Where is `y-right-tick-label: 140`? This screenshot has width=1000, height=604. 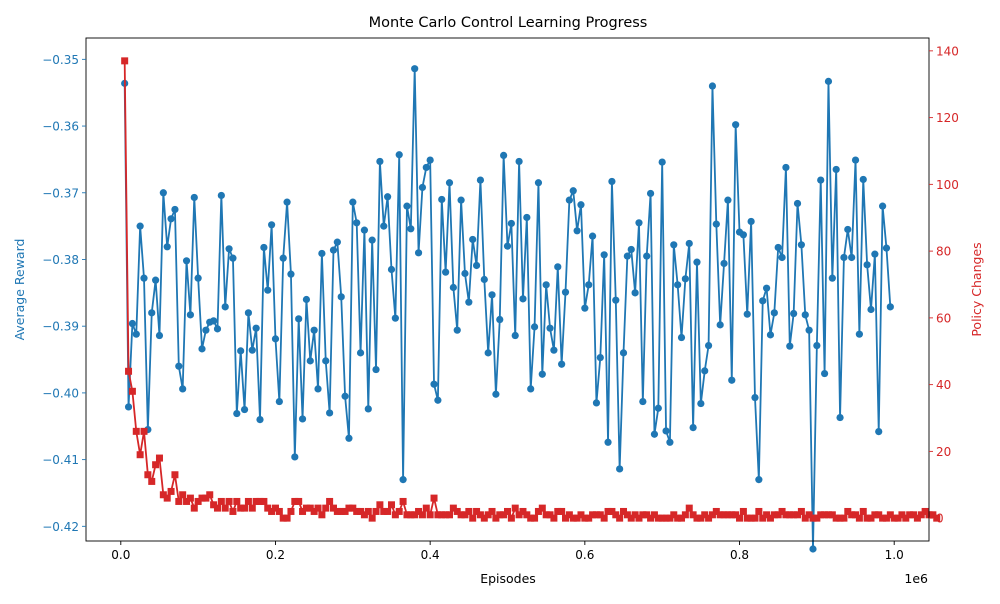 y-right-tick-label: 140 is located at coordinates (947, 51).